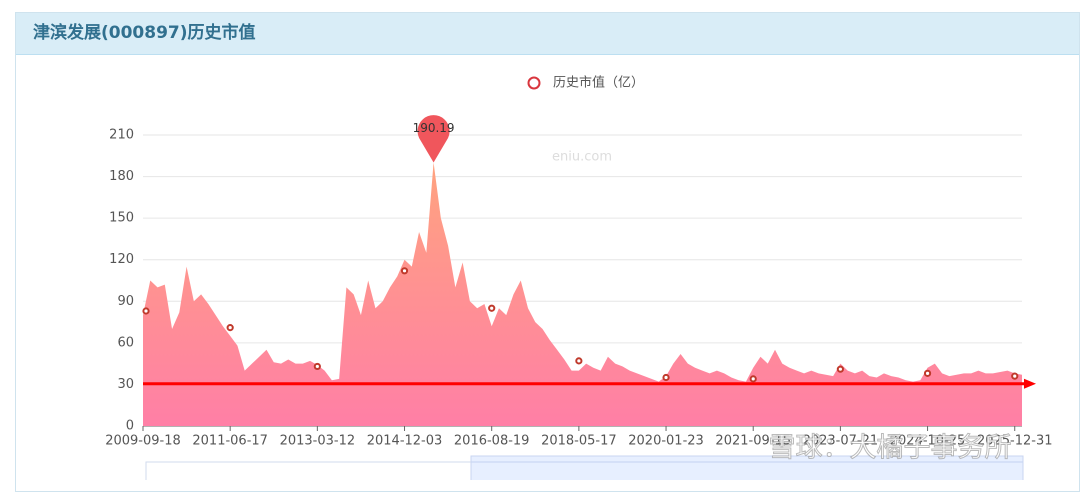 This screenshot has height=492, width=1080. What do you see at coordinates (534, 83) in the screenshot?
I see `legend-icon` at bounding box center [534, 83].